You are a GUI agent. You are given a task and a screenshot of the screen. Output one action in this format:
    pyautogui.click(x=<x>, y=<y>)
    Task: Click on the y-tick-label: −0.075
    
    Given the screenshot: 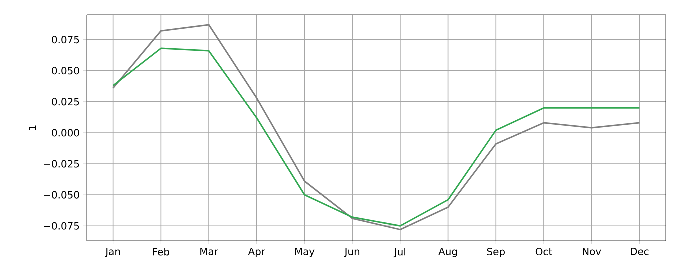 What is the action you would take?
    pyautogui.click(x=62, y=226)
    